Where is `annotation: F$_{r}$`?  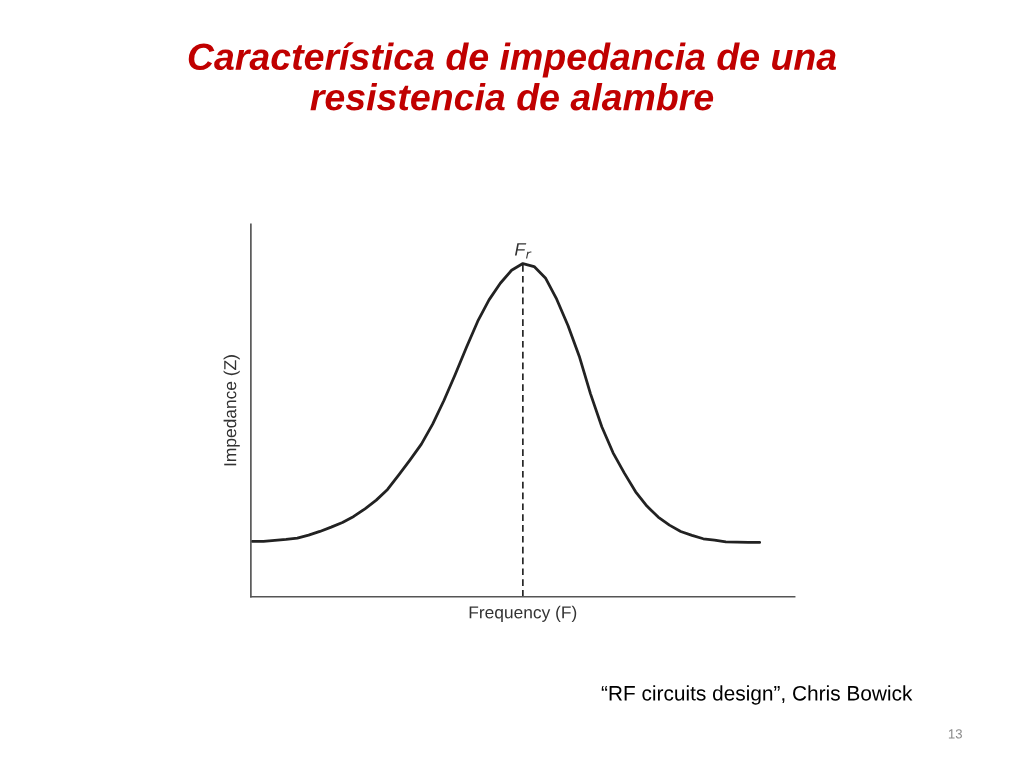 annotation: F$_{r}$ is located at coordinates (523, 251).